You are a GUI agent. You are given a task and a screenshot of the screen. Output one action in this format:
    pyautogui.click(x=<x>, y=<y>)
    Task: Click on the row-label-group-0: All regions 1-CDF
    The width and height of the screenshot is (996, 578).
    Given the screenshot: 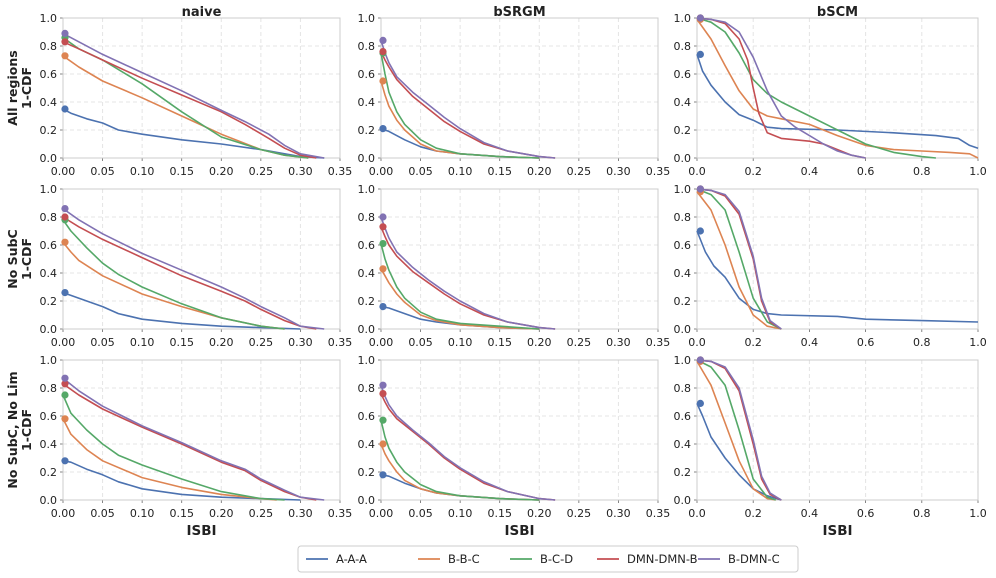 What is the action you would take?
    pyautogui.click(x=19, y=87)
    